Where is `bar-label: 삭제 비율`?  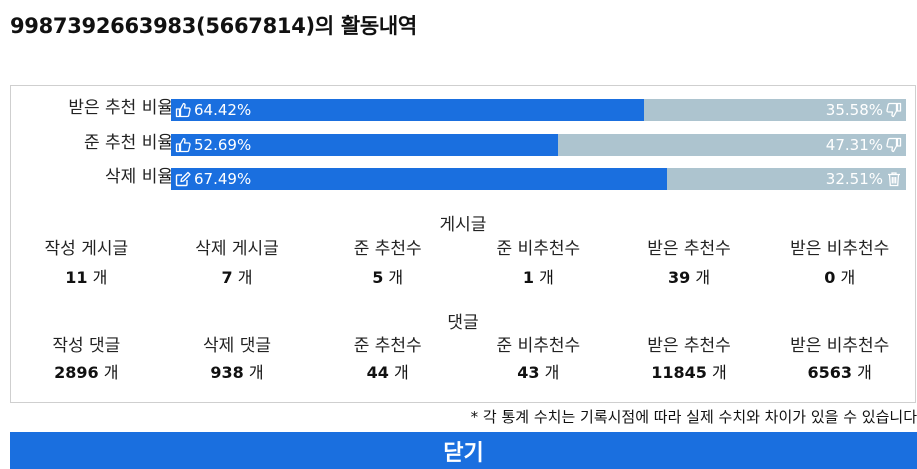 bar-label: 삭제 비율 is located at coordinates (139, 177).